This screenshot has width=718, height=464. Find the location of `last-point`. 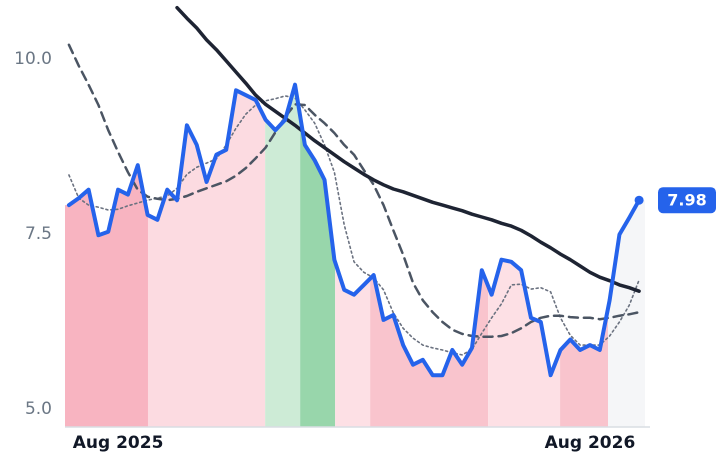

last-point is located at coordinates (639, 200).